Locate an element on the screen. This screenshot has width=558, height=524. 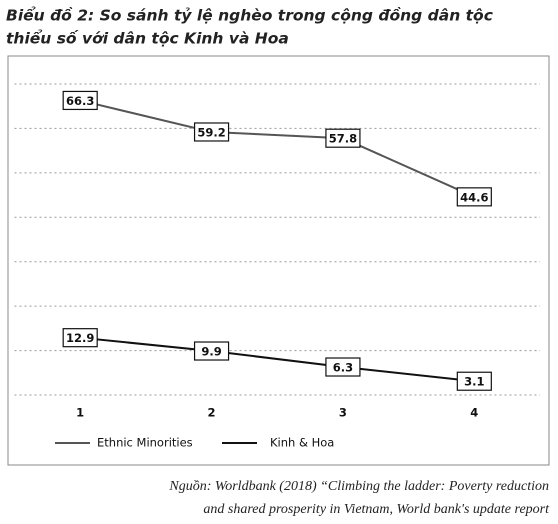
data-label: 57.8 is located at coordinates (343, 139).